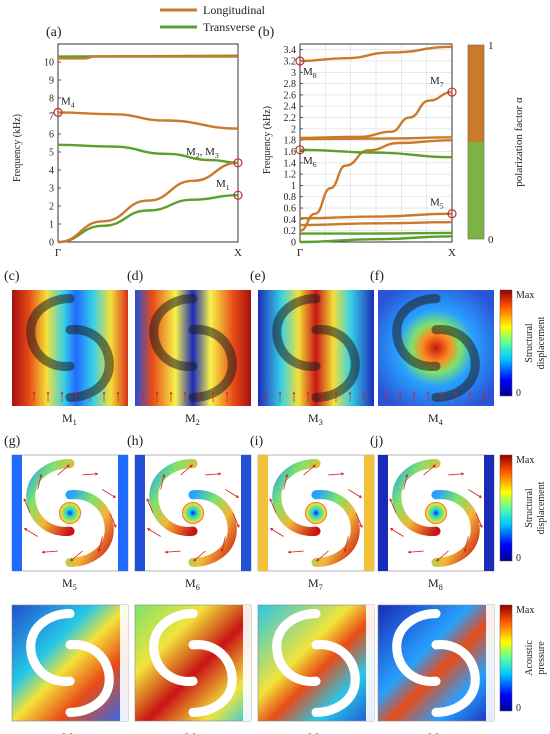  I want to click on polarization-colorbar: 1 0 polarization factor α, so click(496, 143).